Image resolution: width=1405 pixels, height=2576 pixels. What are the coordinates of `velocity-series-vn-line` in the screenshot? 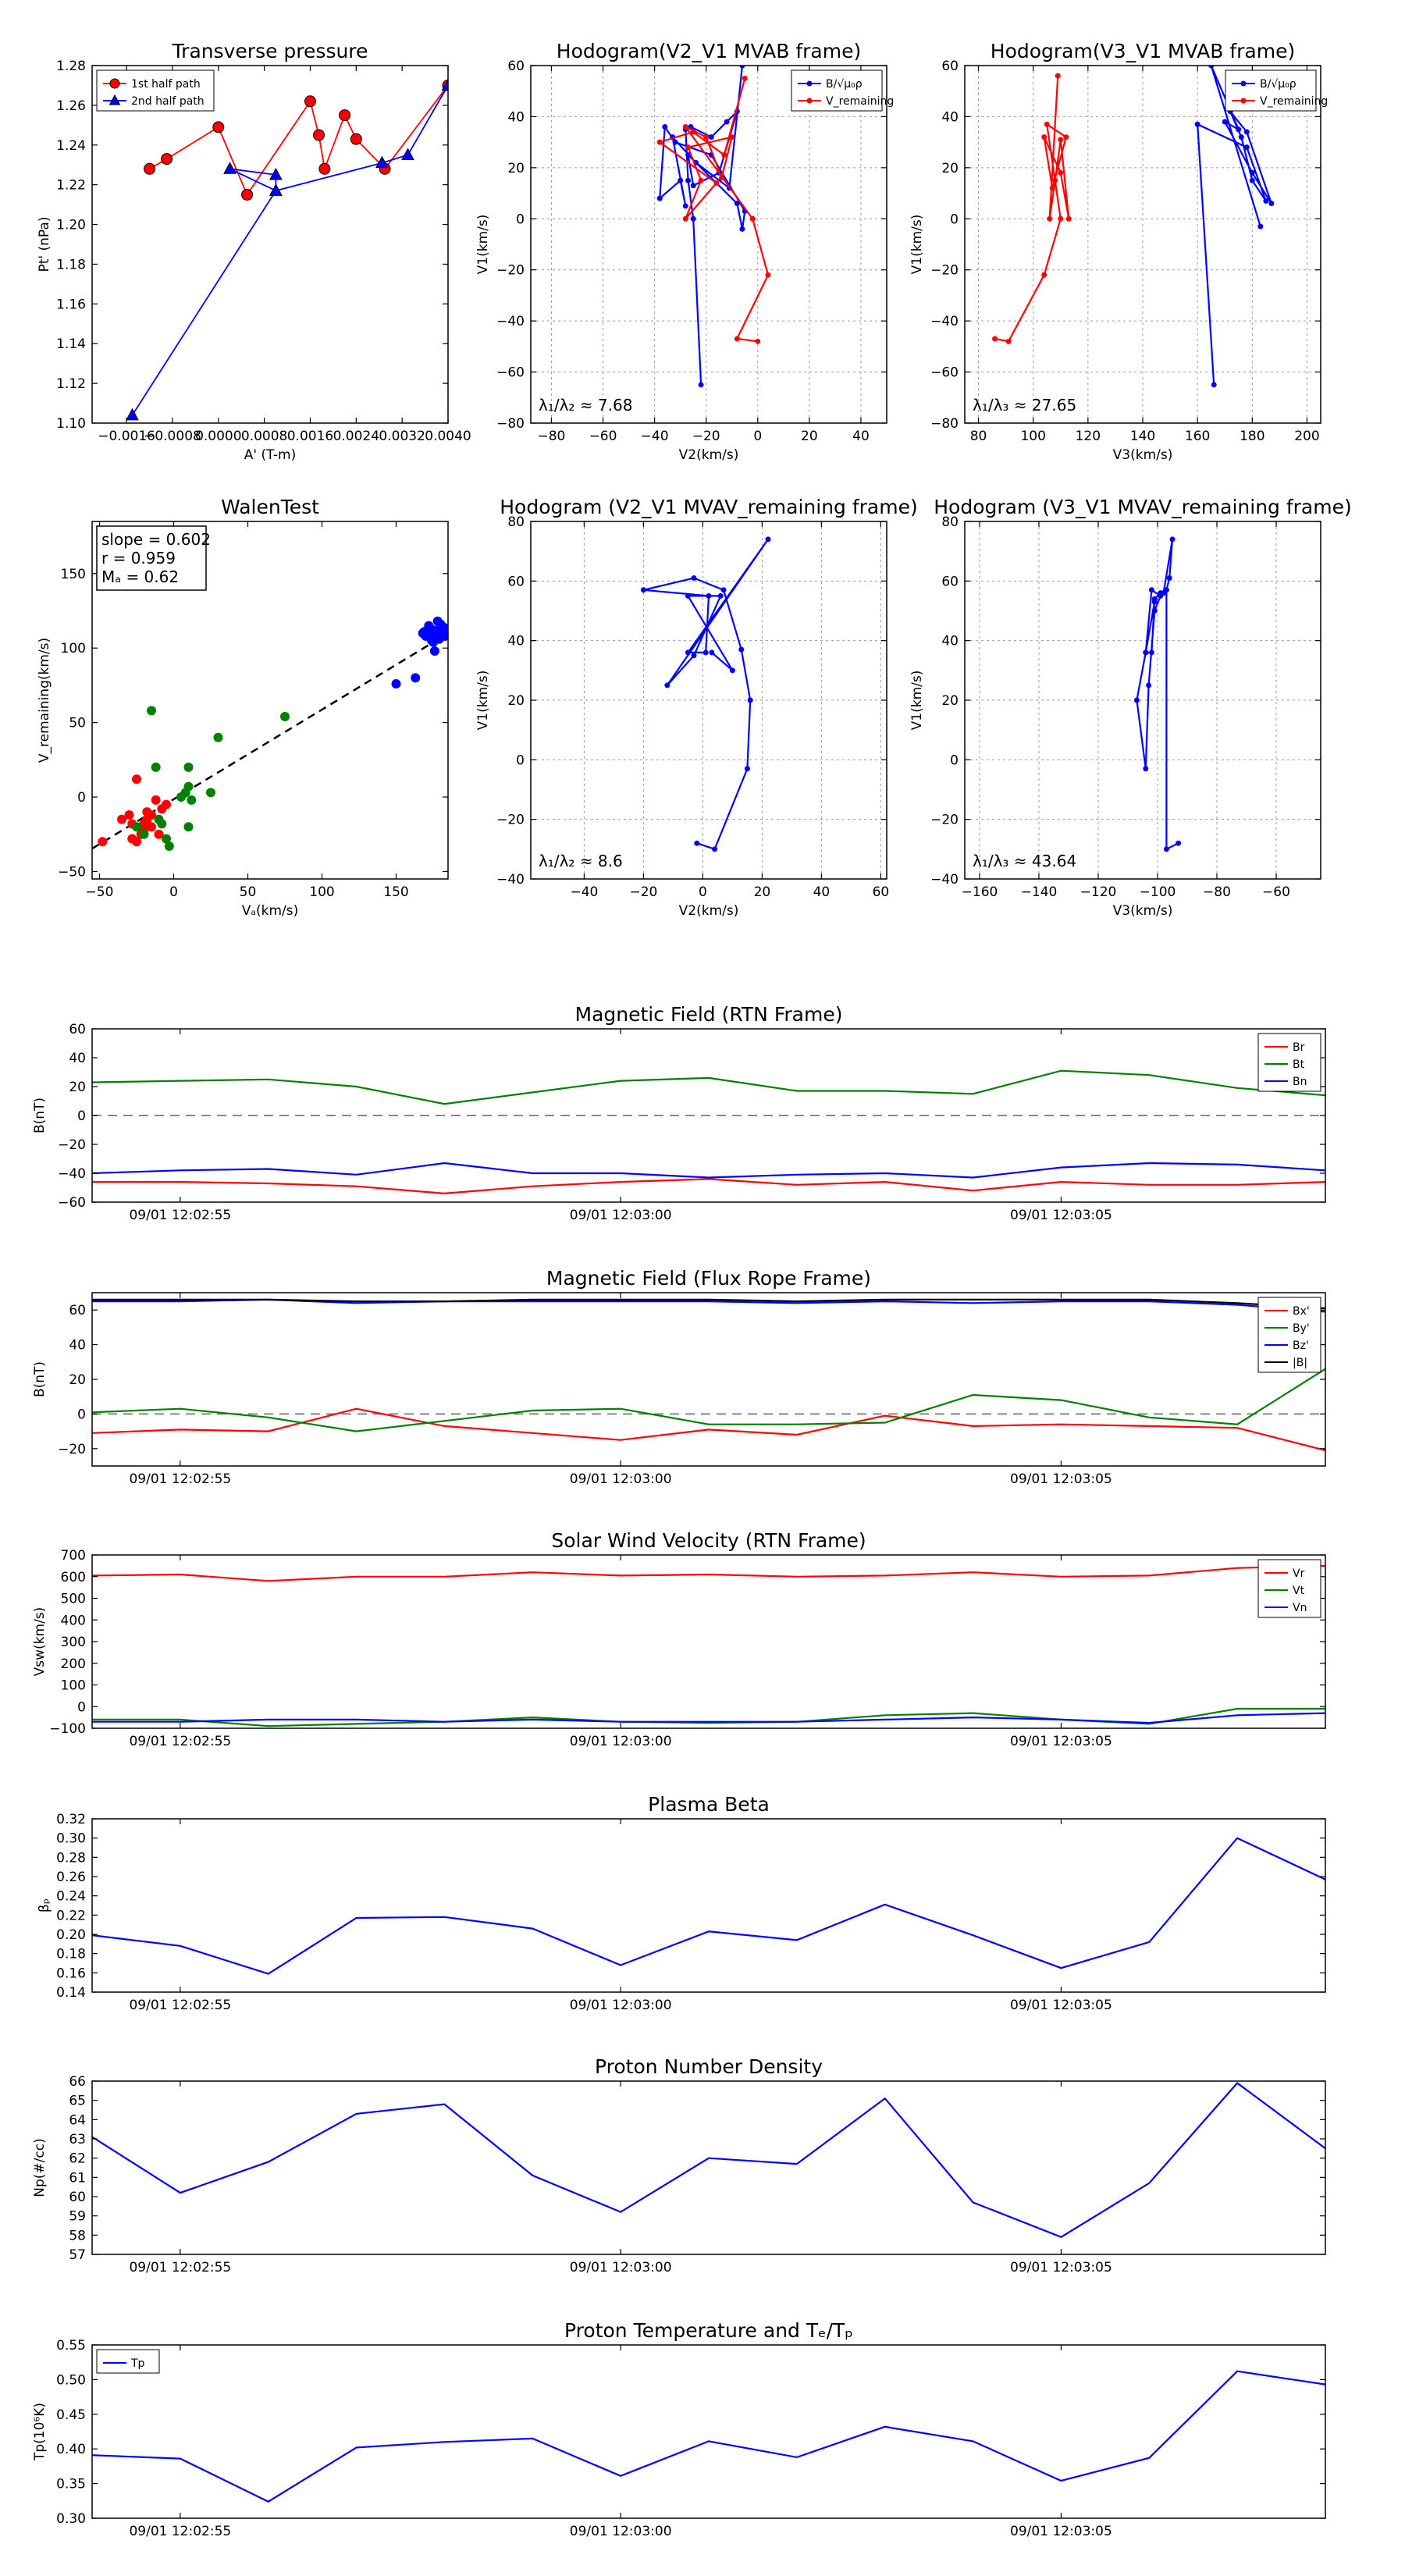 It's located at (709, 1718).